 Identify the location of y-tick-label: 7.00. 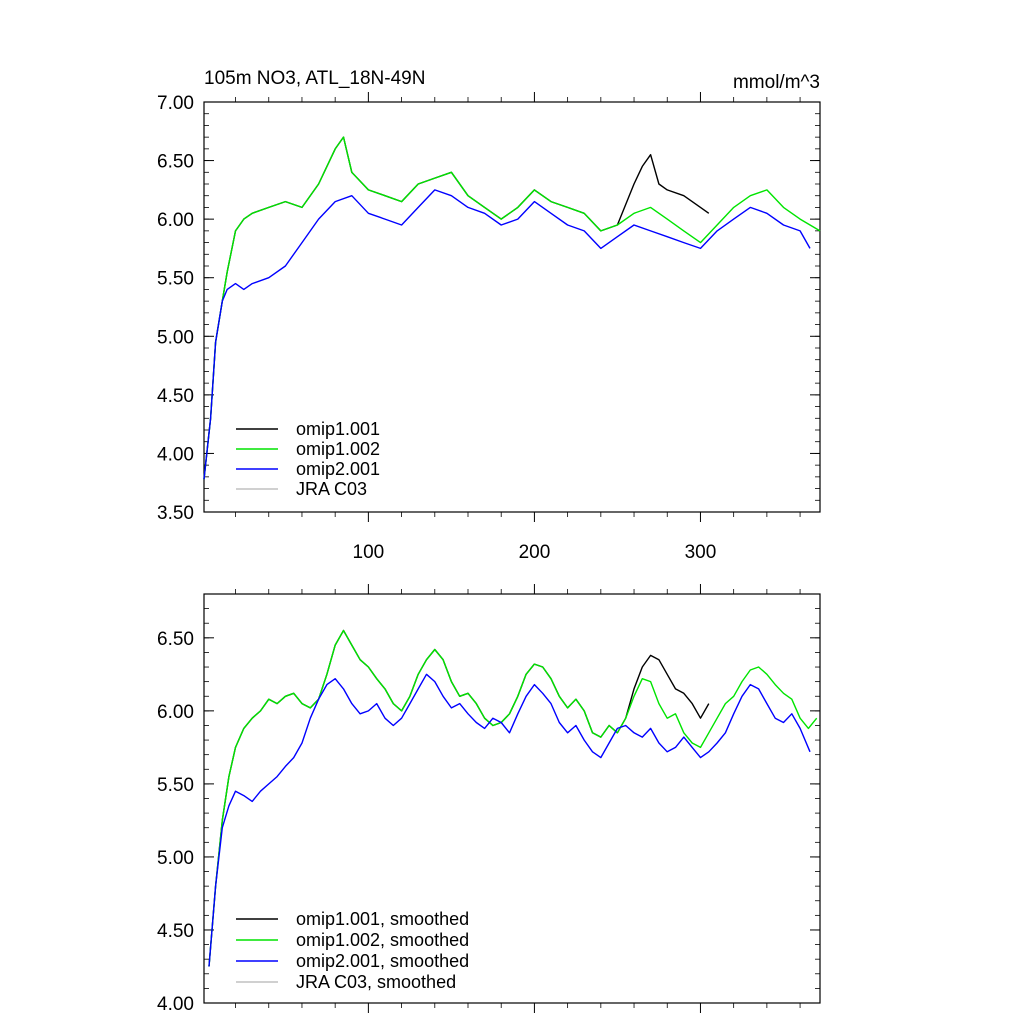
(175, 103).